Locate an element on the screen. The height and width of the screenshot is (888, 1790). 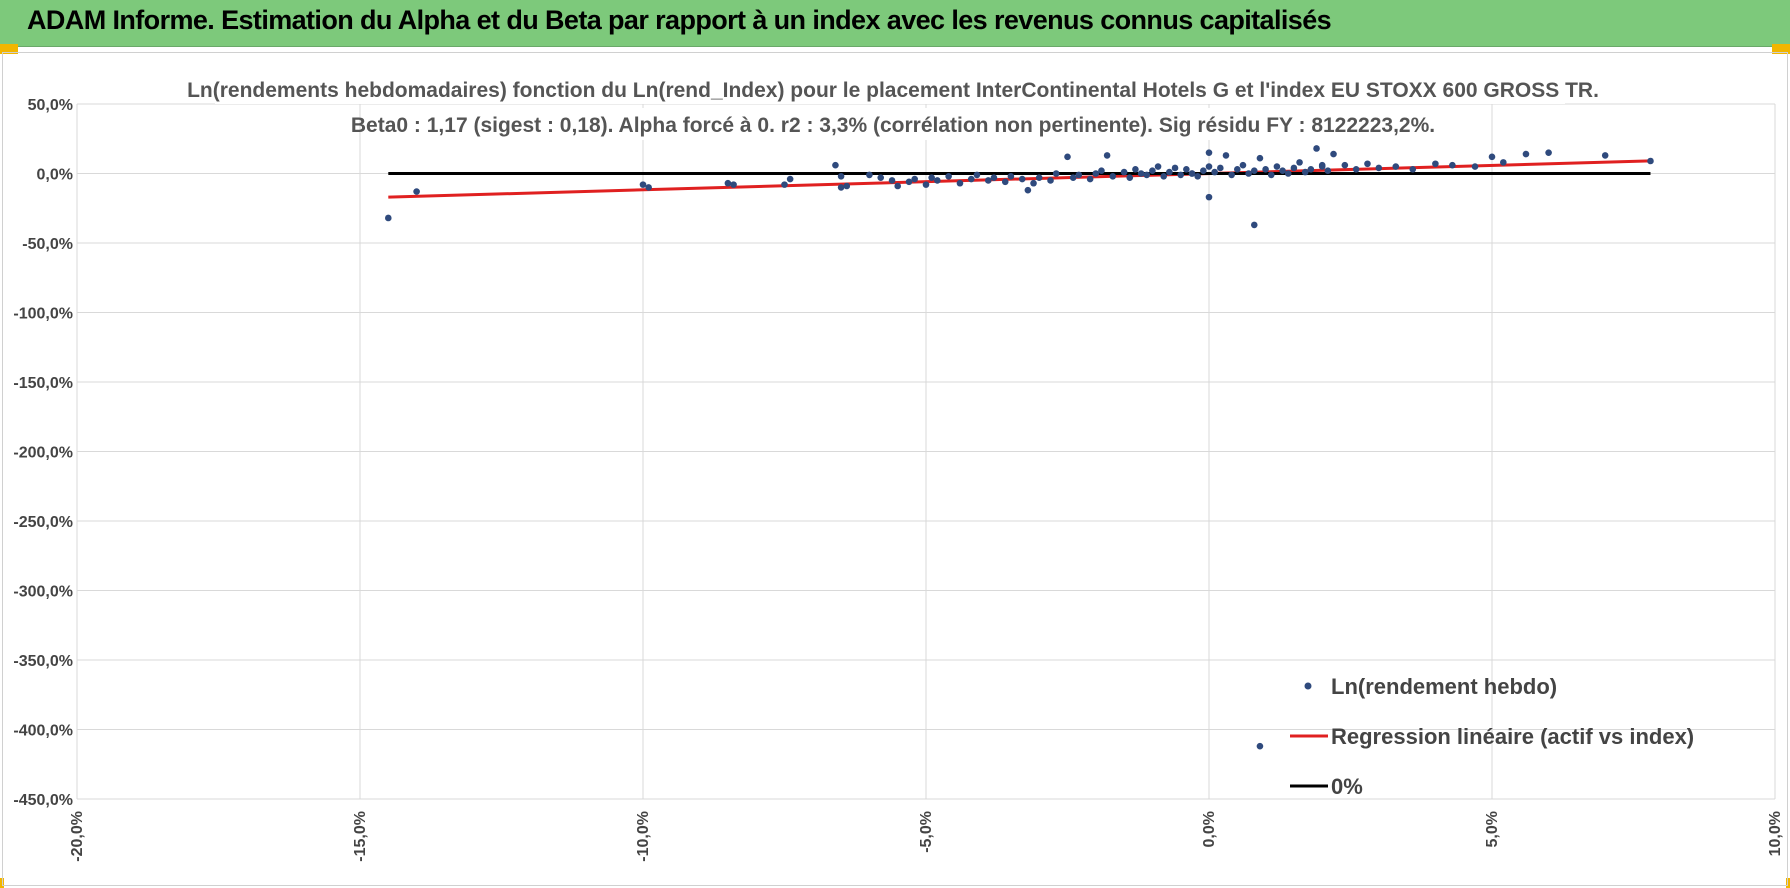
x-tick-label: 10,0% is located at coordinates (1775, 833).